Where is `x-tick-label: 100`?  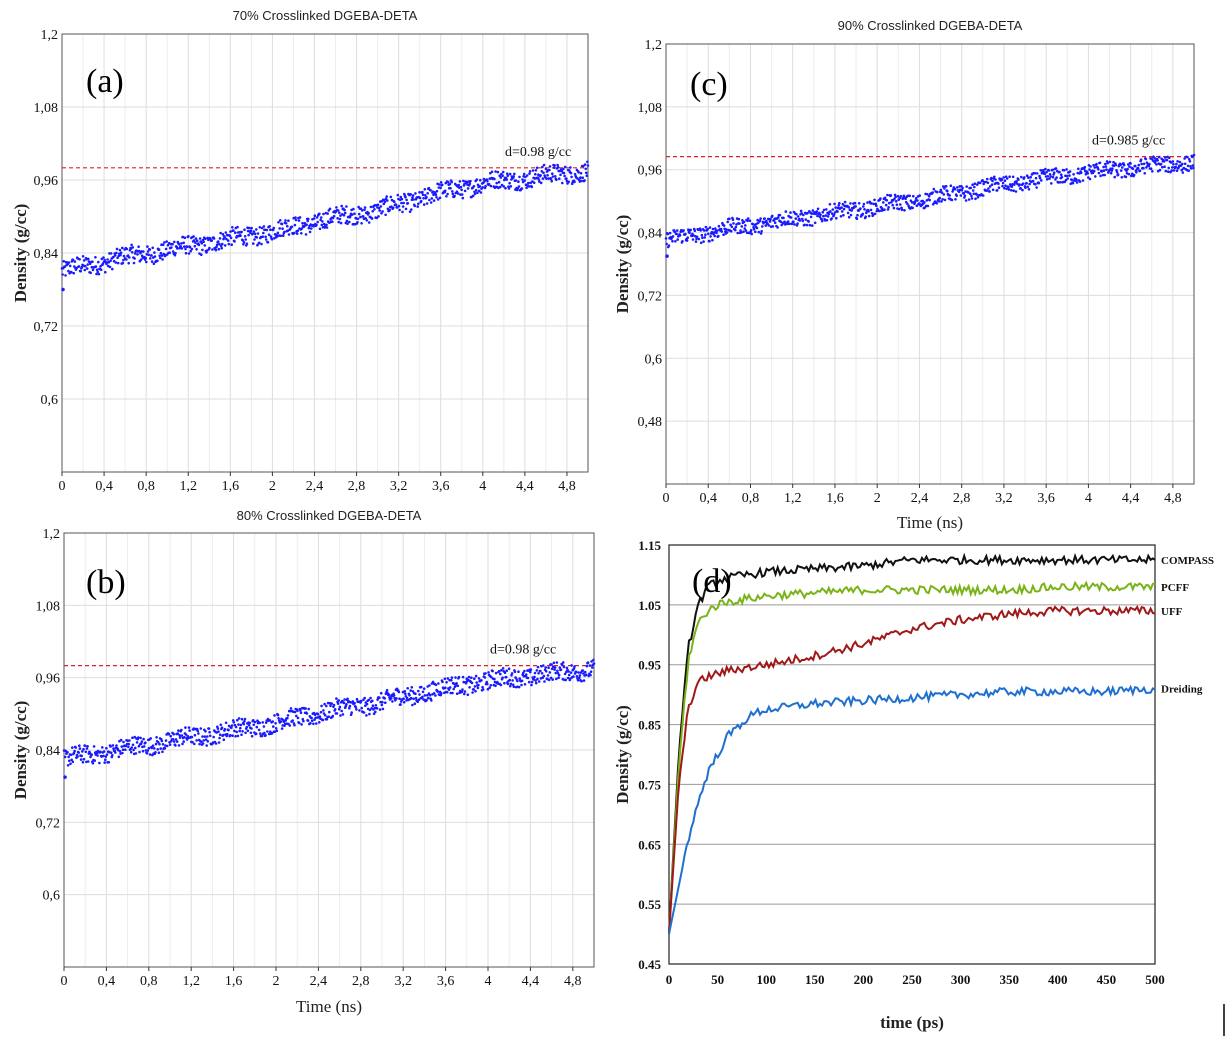 x-tick-label: 100 is located at coordinates (766, 979).